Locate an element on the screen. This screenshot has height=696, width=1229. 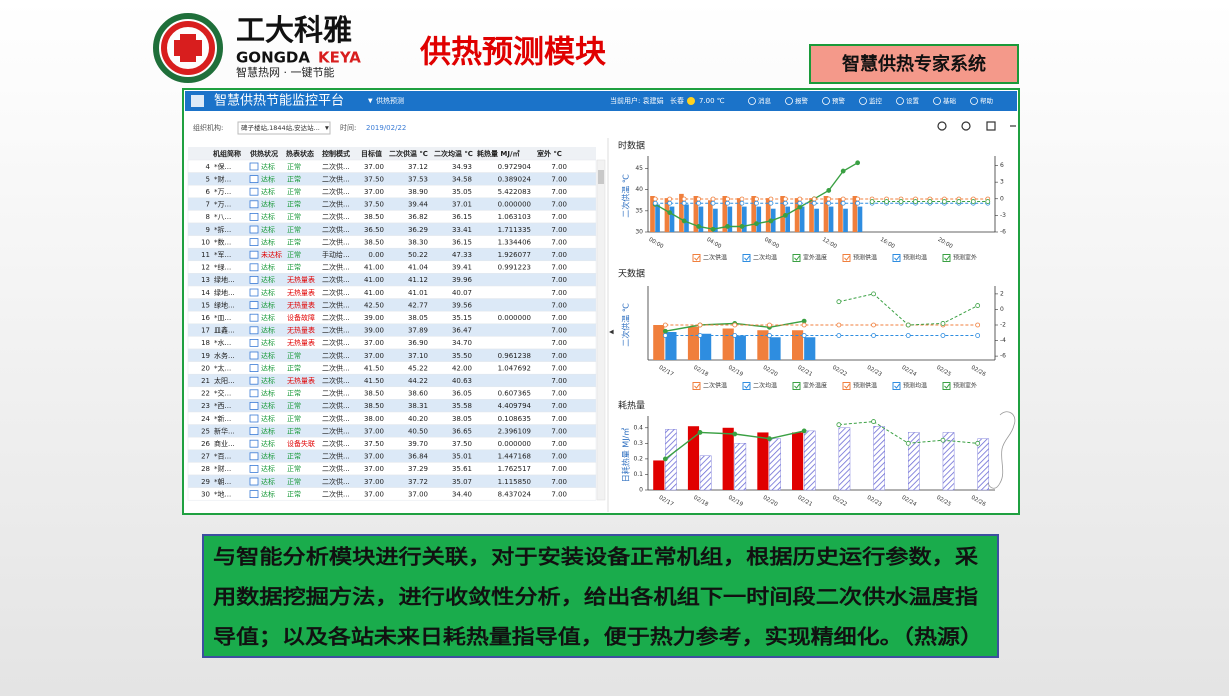
table-cell: 33.41 is located at coordinates (462, 230).